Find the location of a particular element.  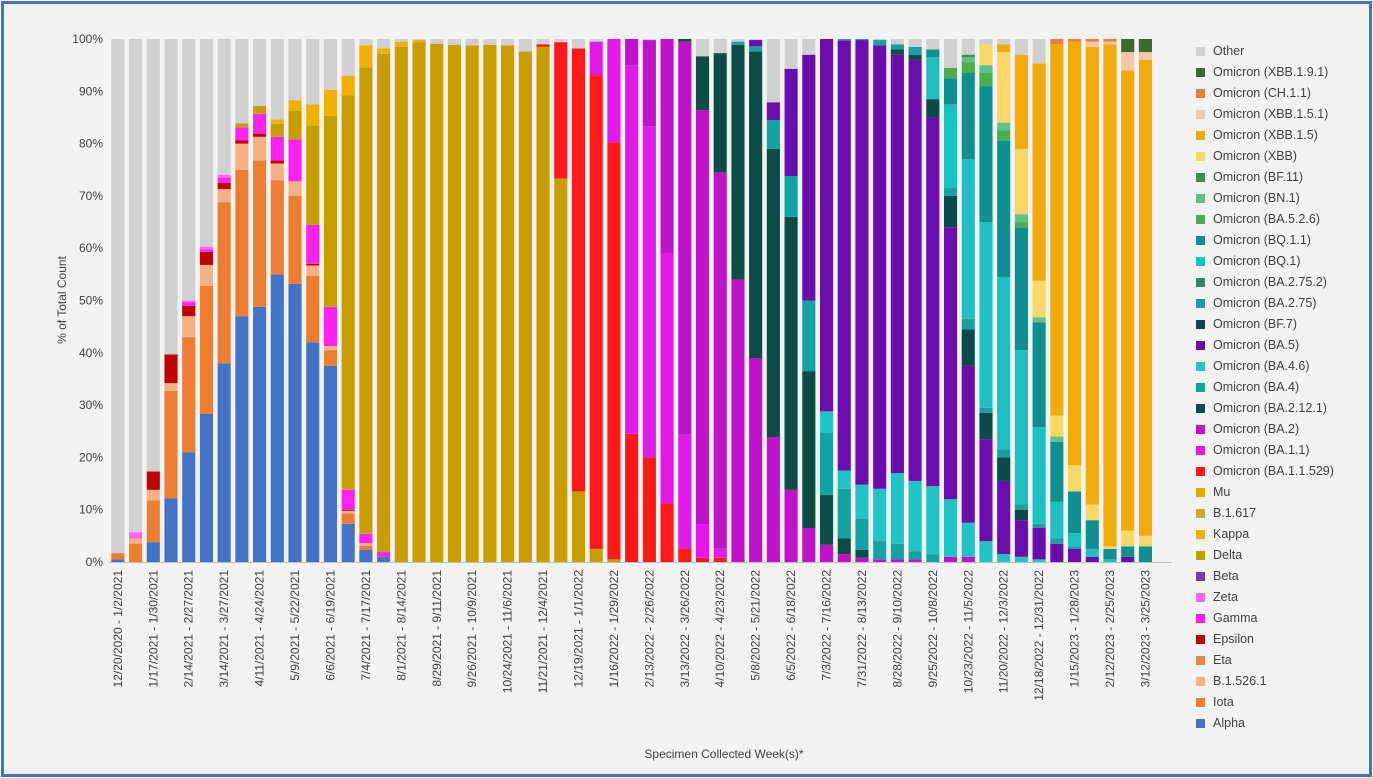

legend-label: Other is located at coordinates (1229, 51).